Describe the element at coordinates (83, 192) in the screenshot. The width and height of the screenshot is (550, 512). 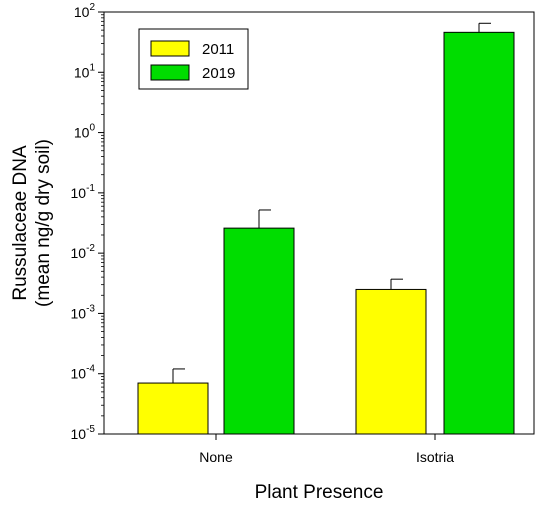
I see `y-tick-label: 10⁻¹` at that location.